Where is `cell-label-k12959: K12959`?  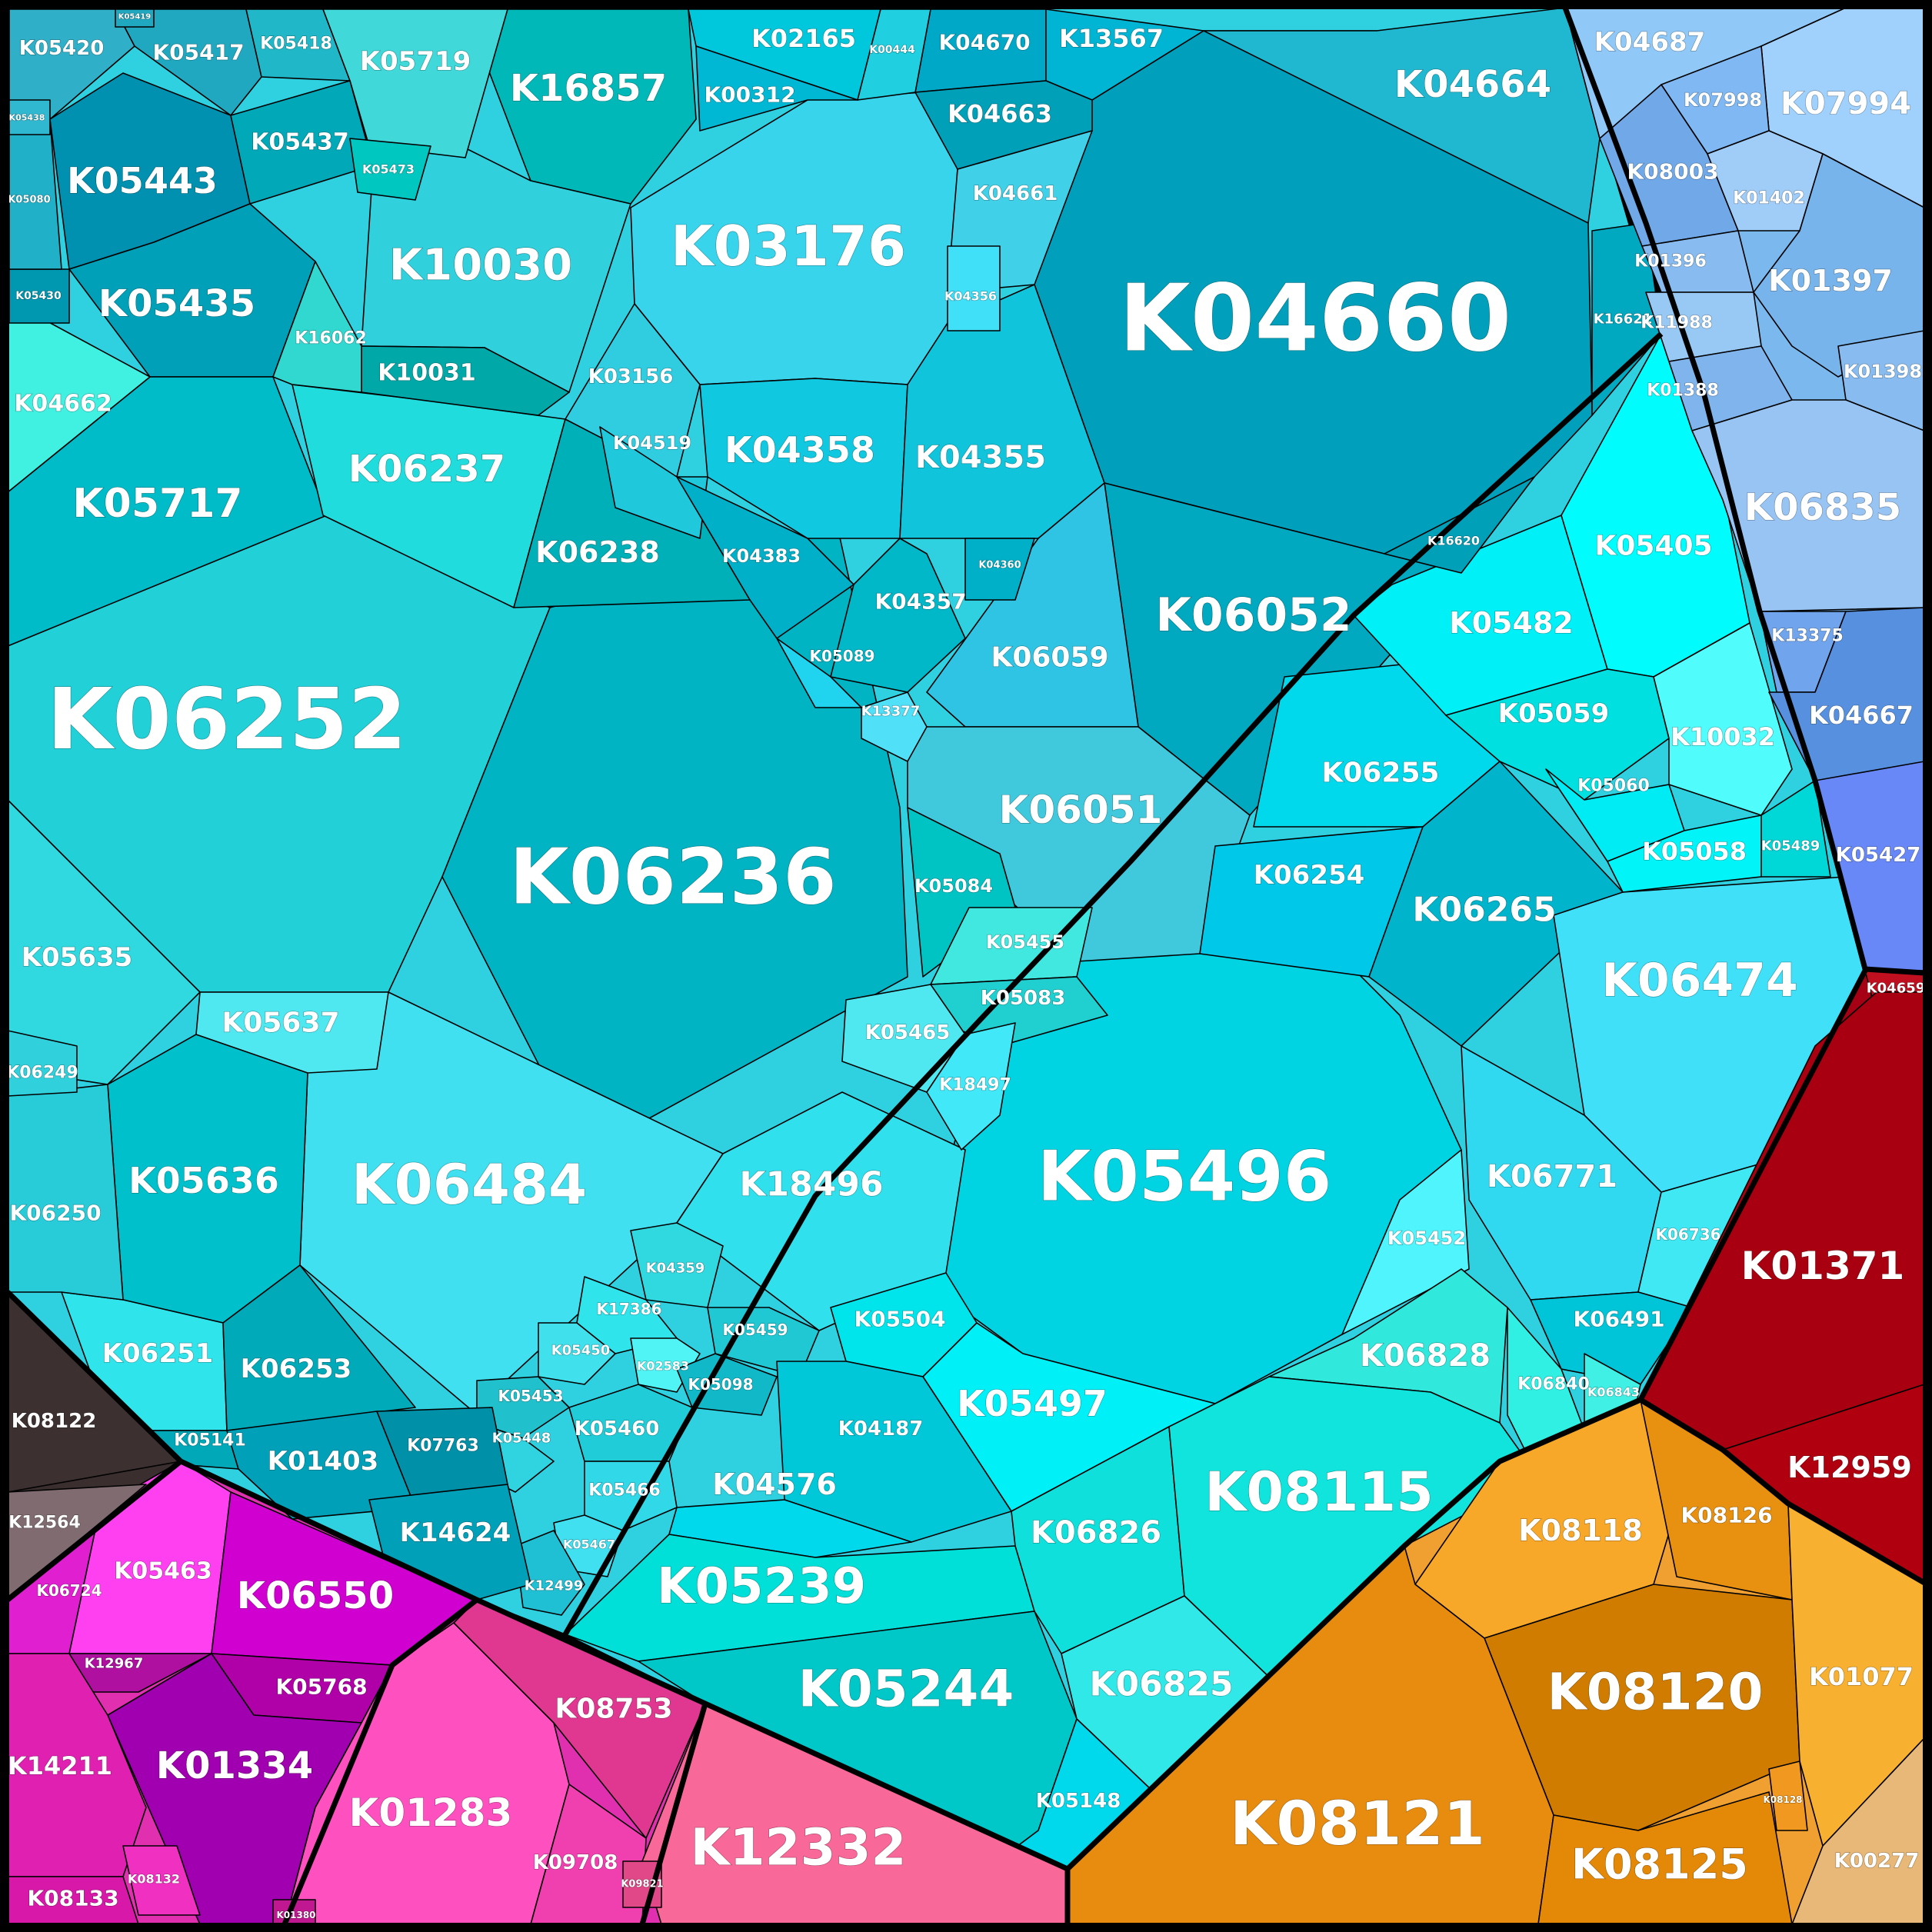
cell-label-k12959: K12959 is located at coordinates (1849, 1467).